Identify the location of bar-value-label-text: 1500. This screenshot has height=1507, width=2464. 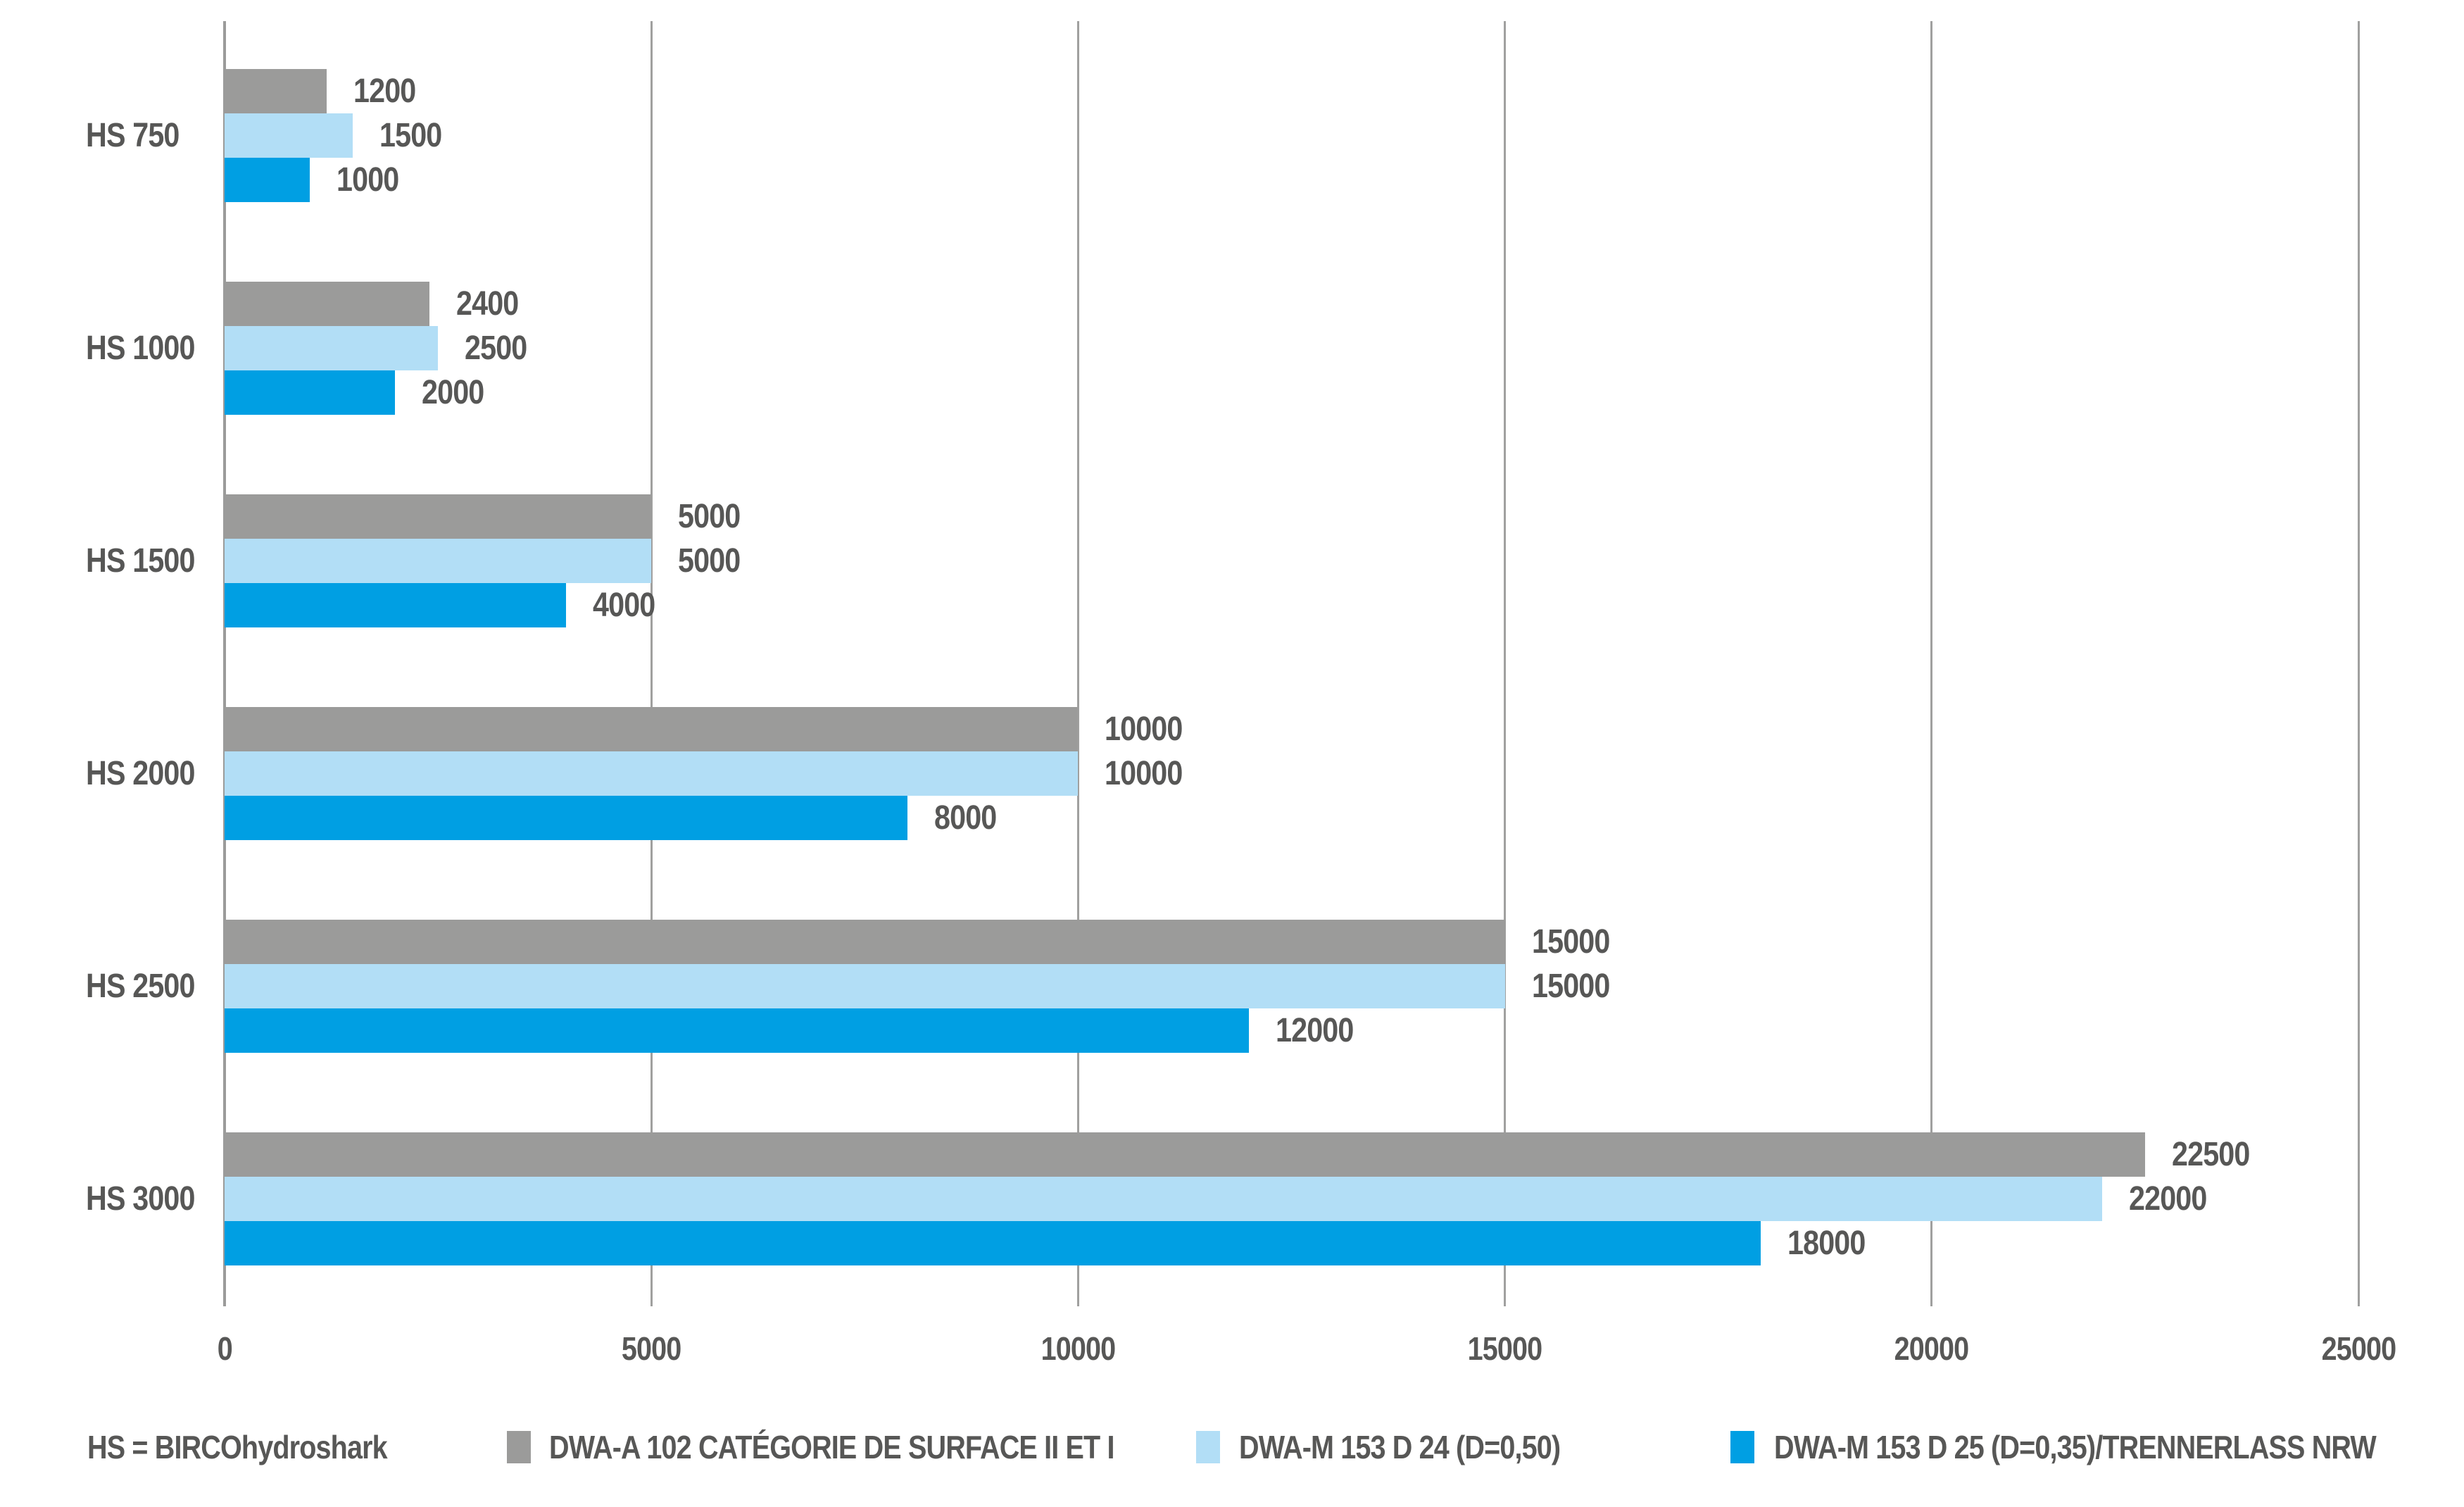
(410, 135).